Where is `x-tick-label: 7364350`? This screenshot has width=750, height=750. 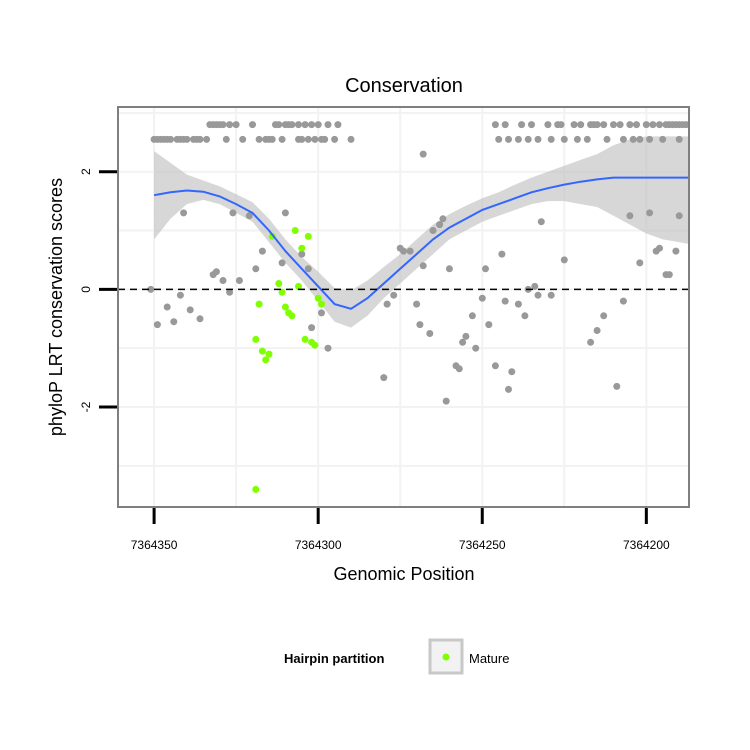 x-tick-label: 7364350 is located at coordinates (154, 545).